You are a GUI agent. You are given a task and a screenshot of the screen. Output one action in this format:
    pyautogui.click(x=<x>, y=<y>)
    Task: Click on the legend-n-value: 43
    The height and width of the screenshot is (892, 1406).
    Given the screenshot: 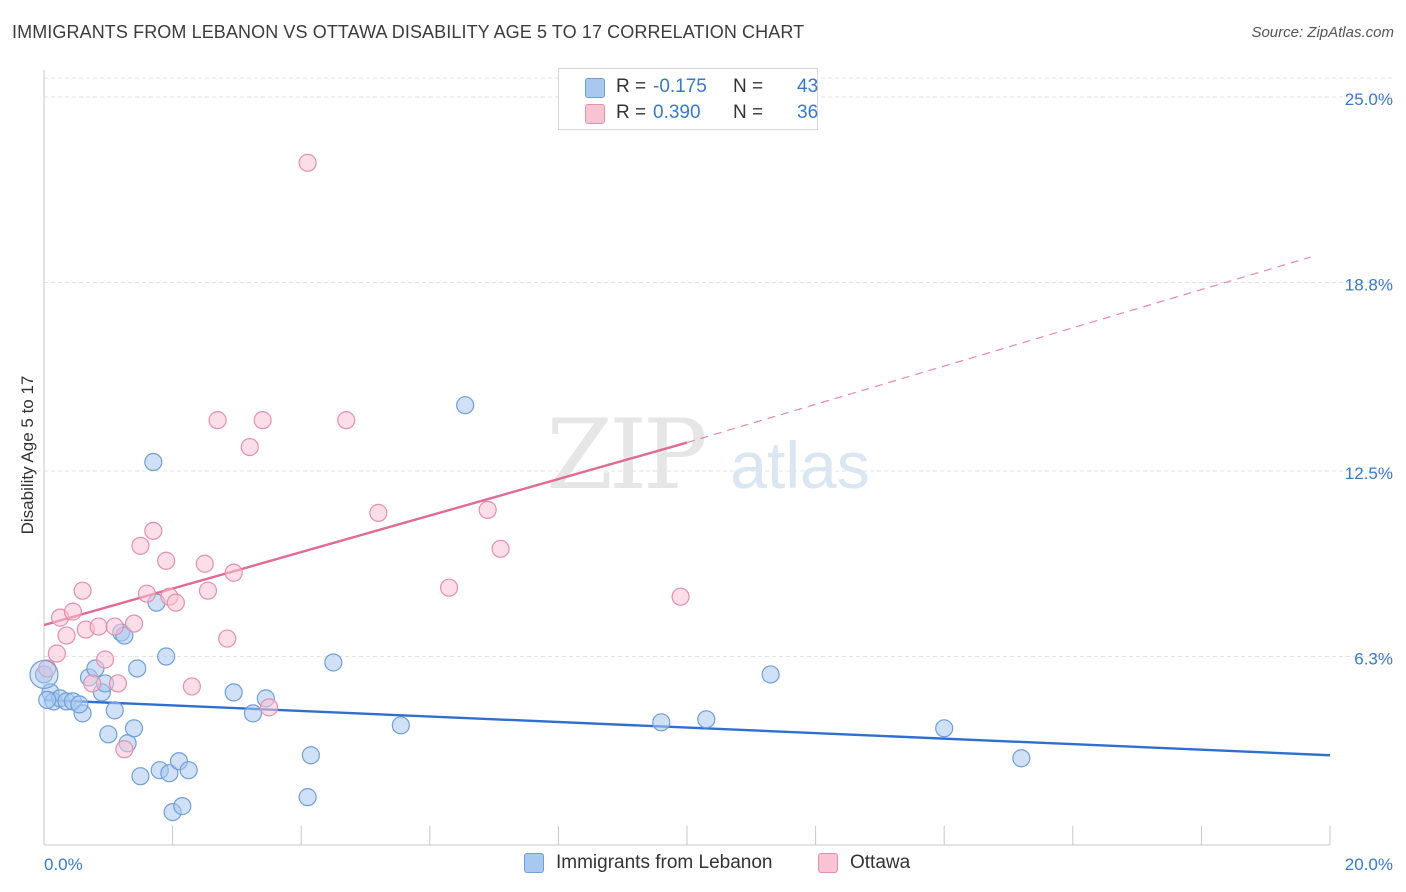 What is the action you would take?
    pyautogui.click(x=808, y=86)
    